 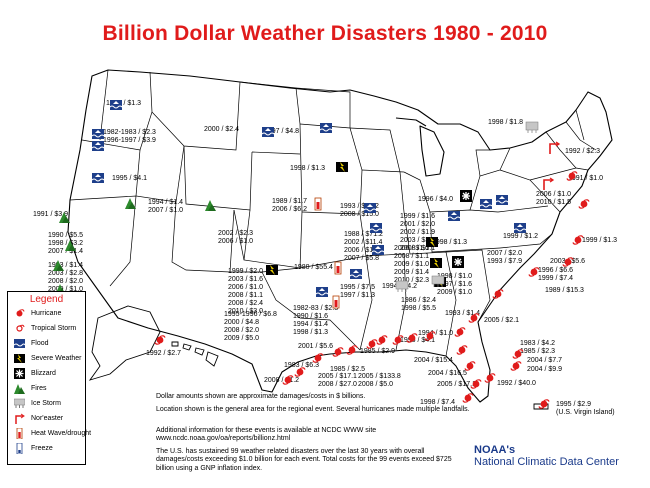 What do you see at coordinates (436, 199) in the screenshot?
I see `map-label: 1996 / $4.0` at bounding box center [436, 199].